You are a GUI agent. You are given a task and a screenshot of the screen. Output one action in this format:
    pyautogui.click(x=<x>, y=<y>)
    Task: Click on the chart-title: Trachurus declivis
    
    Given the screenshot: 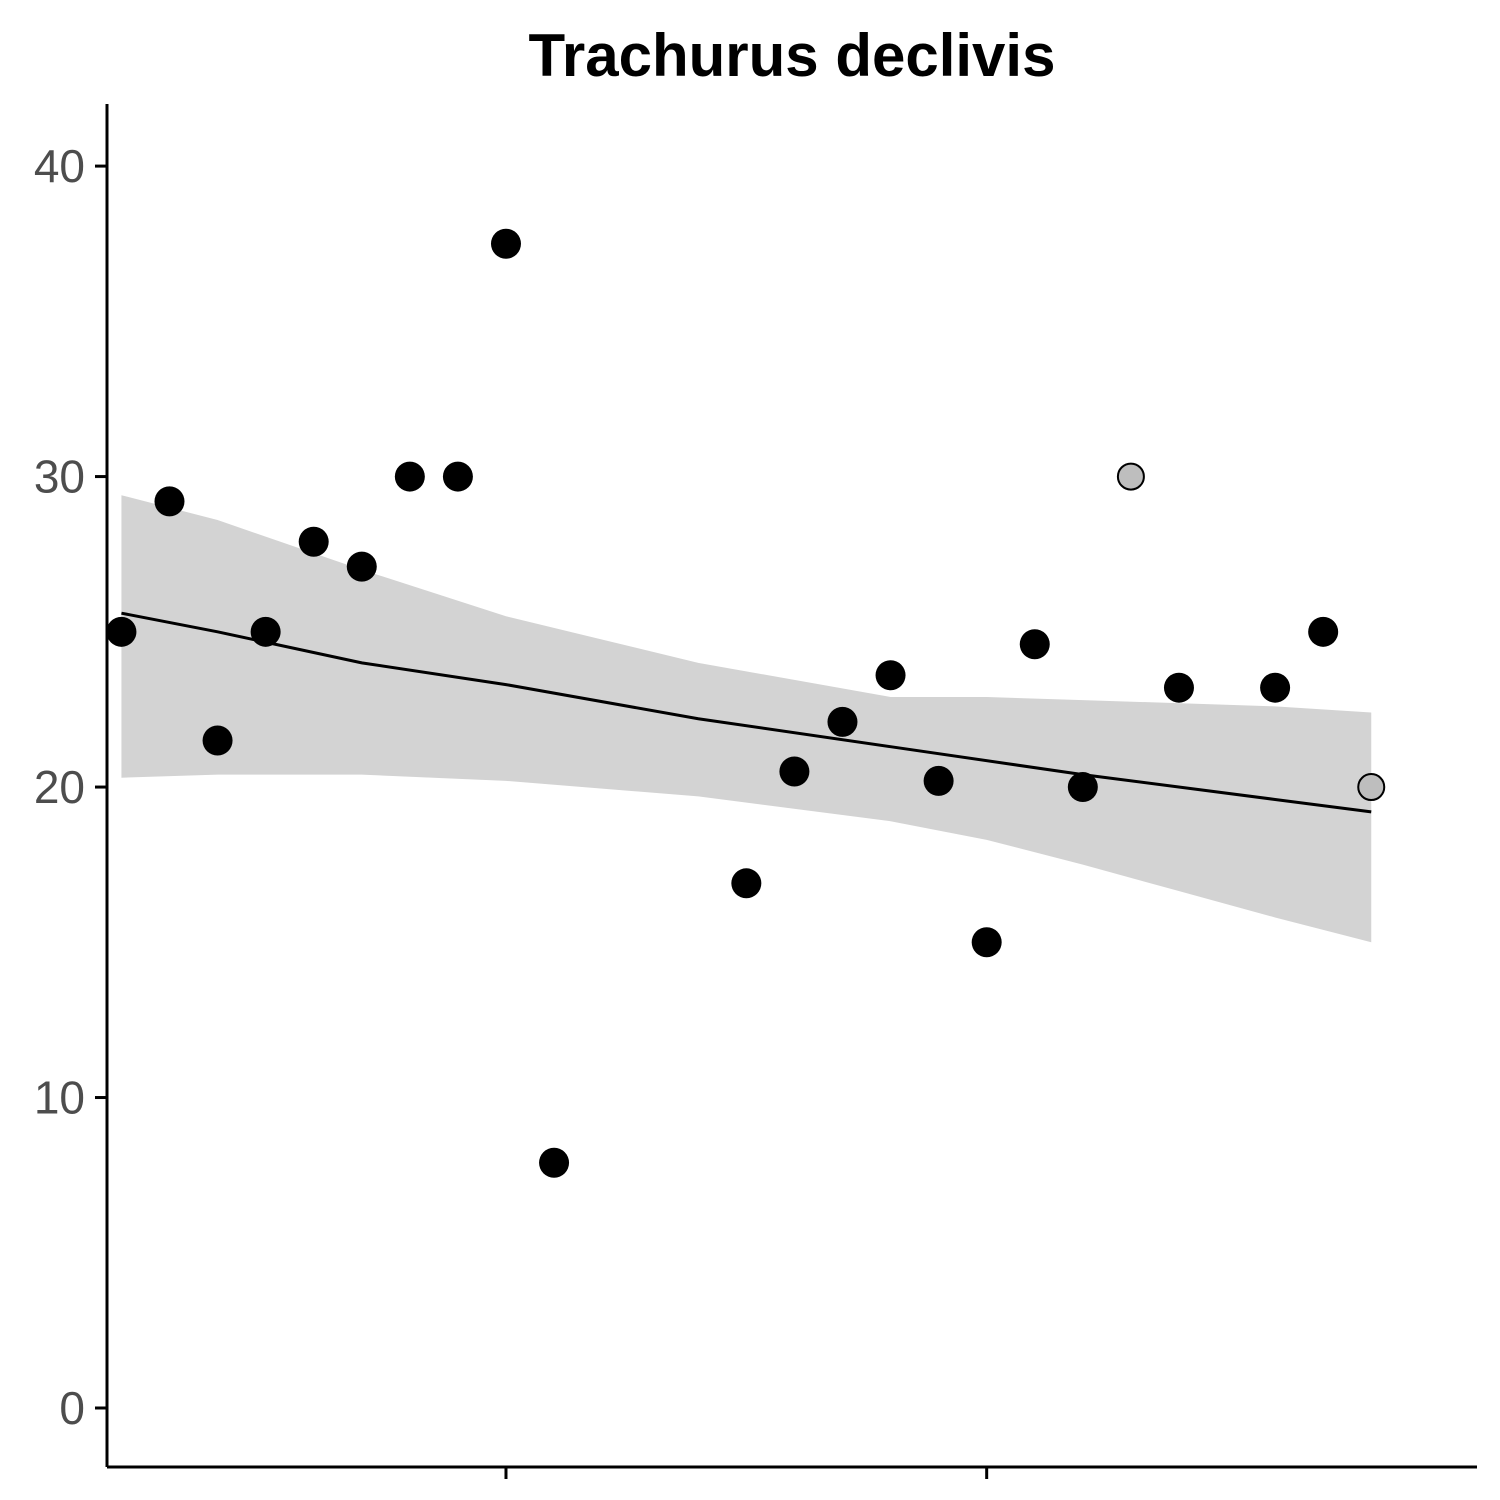 What is the action you would take?
    pyautogui.click(x=792, y=55)
    